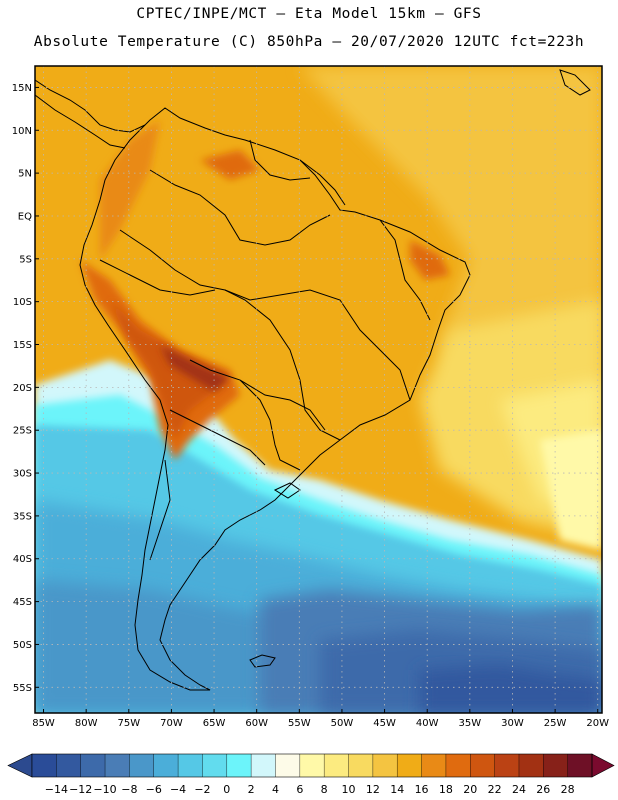  Describe the element at coordinates (299, 789) in the screenshot. I see `colorbar-label: 6` at that location.